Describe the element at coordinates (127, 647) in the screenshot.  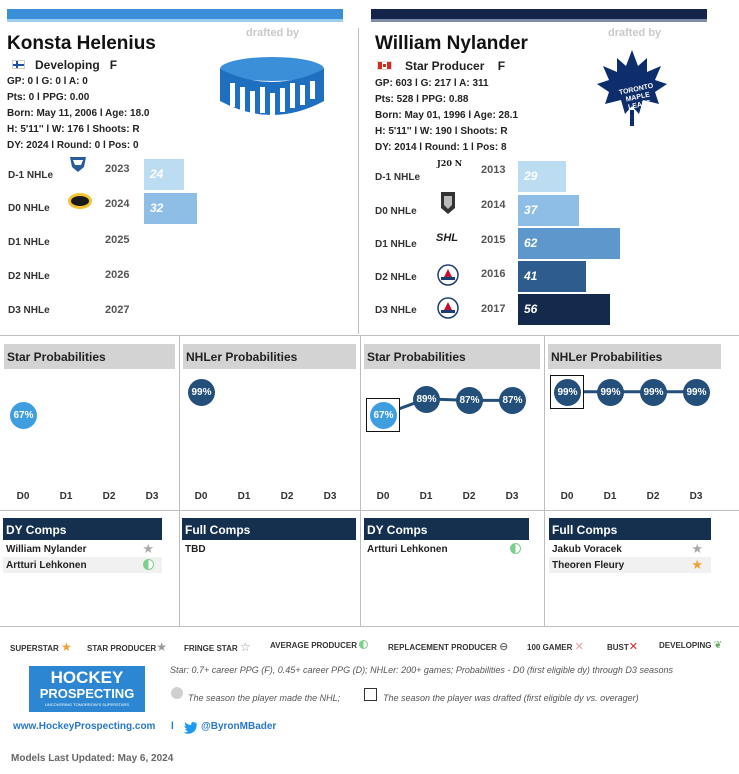
I see `legend-star-producer: STAR PRODUCER★` at that location.